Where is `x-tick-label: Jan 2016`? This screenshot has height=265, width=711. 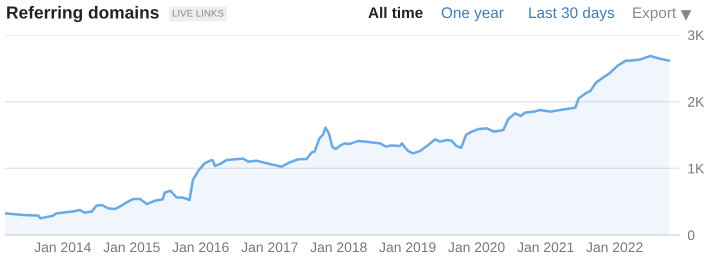 x-tick-label: Jan 2016 is located at coordinates (200, 247).